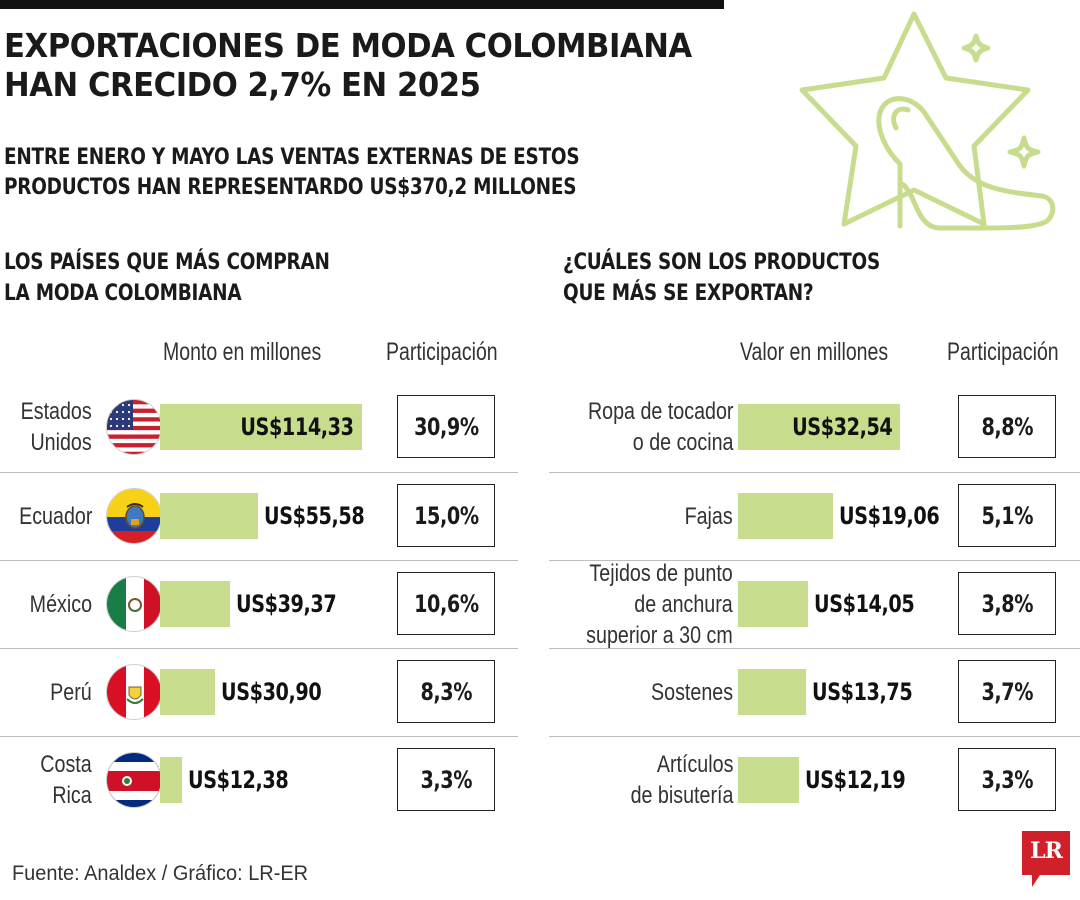 The image size is (1080, 900). Describe the element at coordinates (160, 873) in the screenshot. I see `source-note: Fuente: Analdex / Gráfico: LR-ER` at that location.